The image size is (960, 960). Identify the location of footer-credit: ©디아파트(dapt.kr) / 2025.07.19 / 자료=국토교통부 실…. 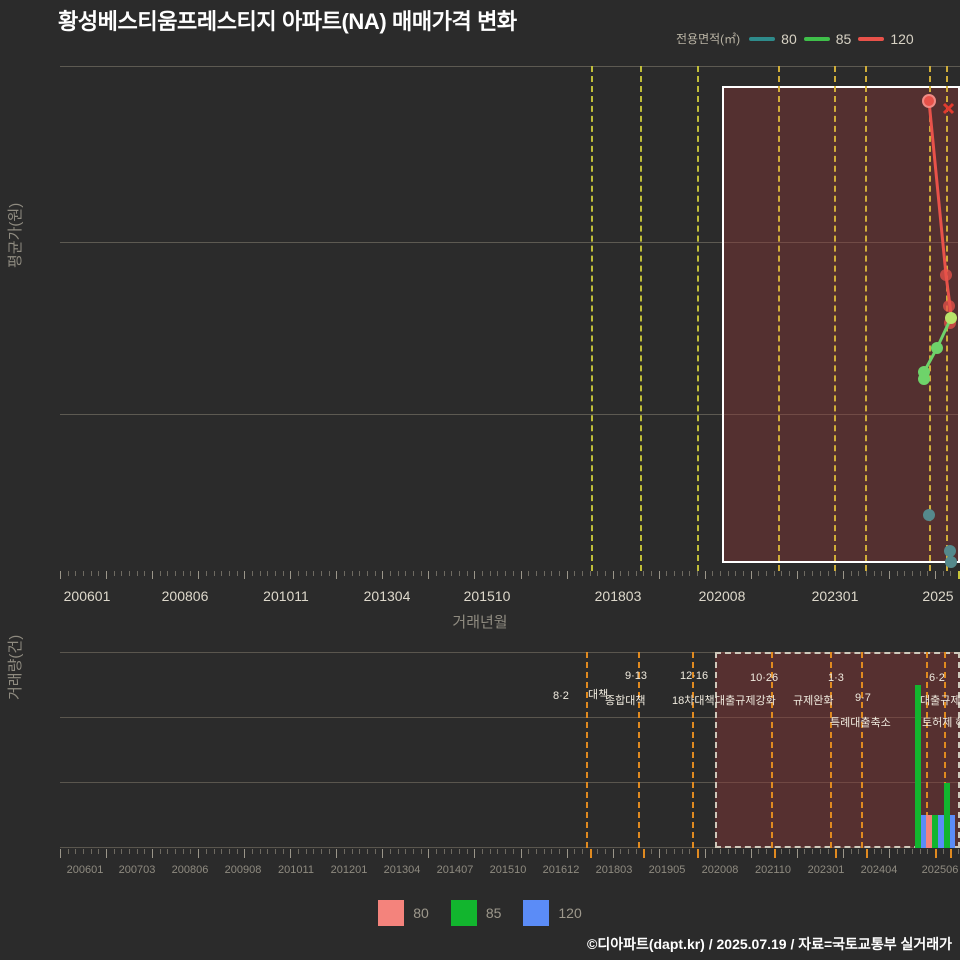
(769, 944).